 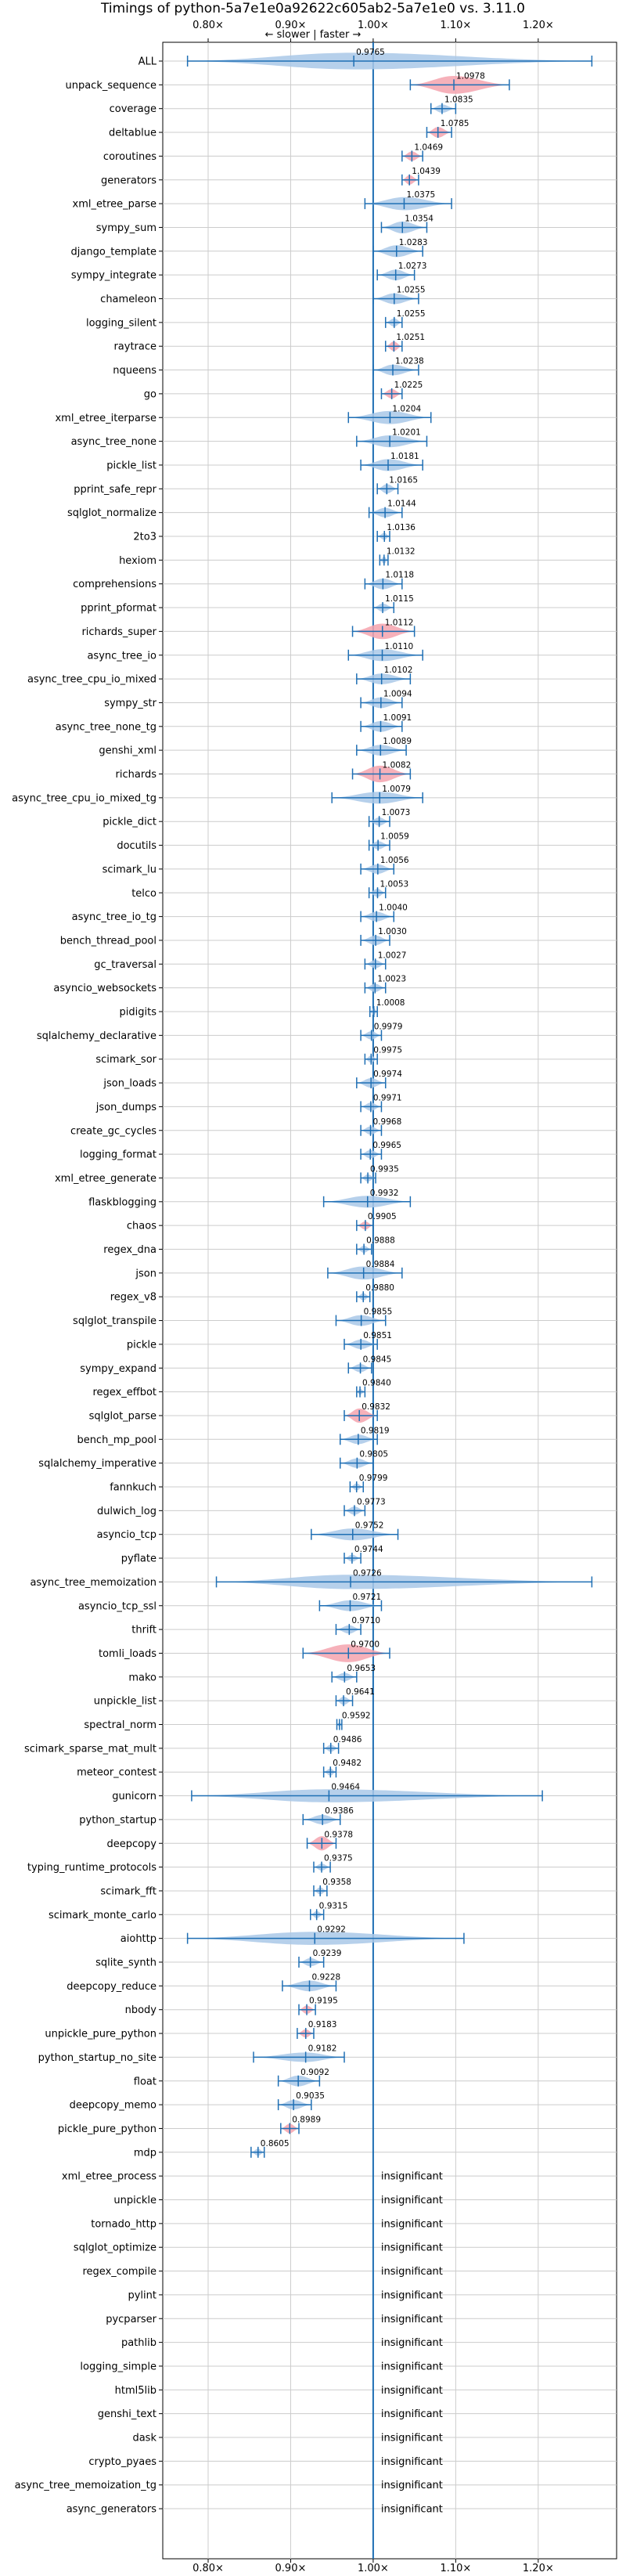 What do you see at coordinates (387, 1097) in the screenshot?
I see `median-value-label: 0.9971` at bounding box center [387, 1097].